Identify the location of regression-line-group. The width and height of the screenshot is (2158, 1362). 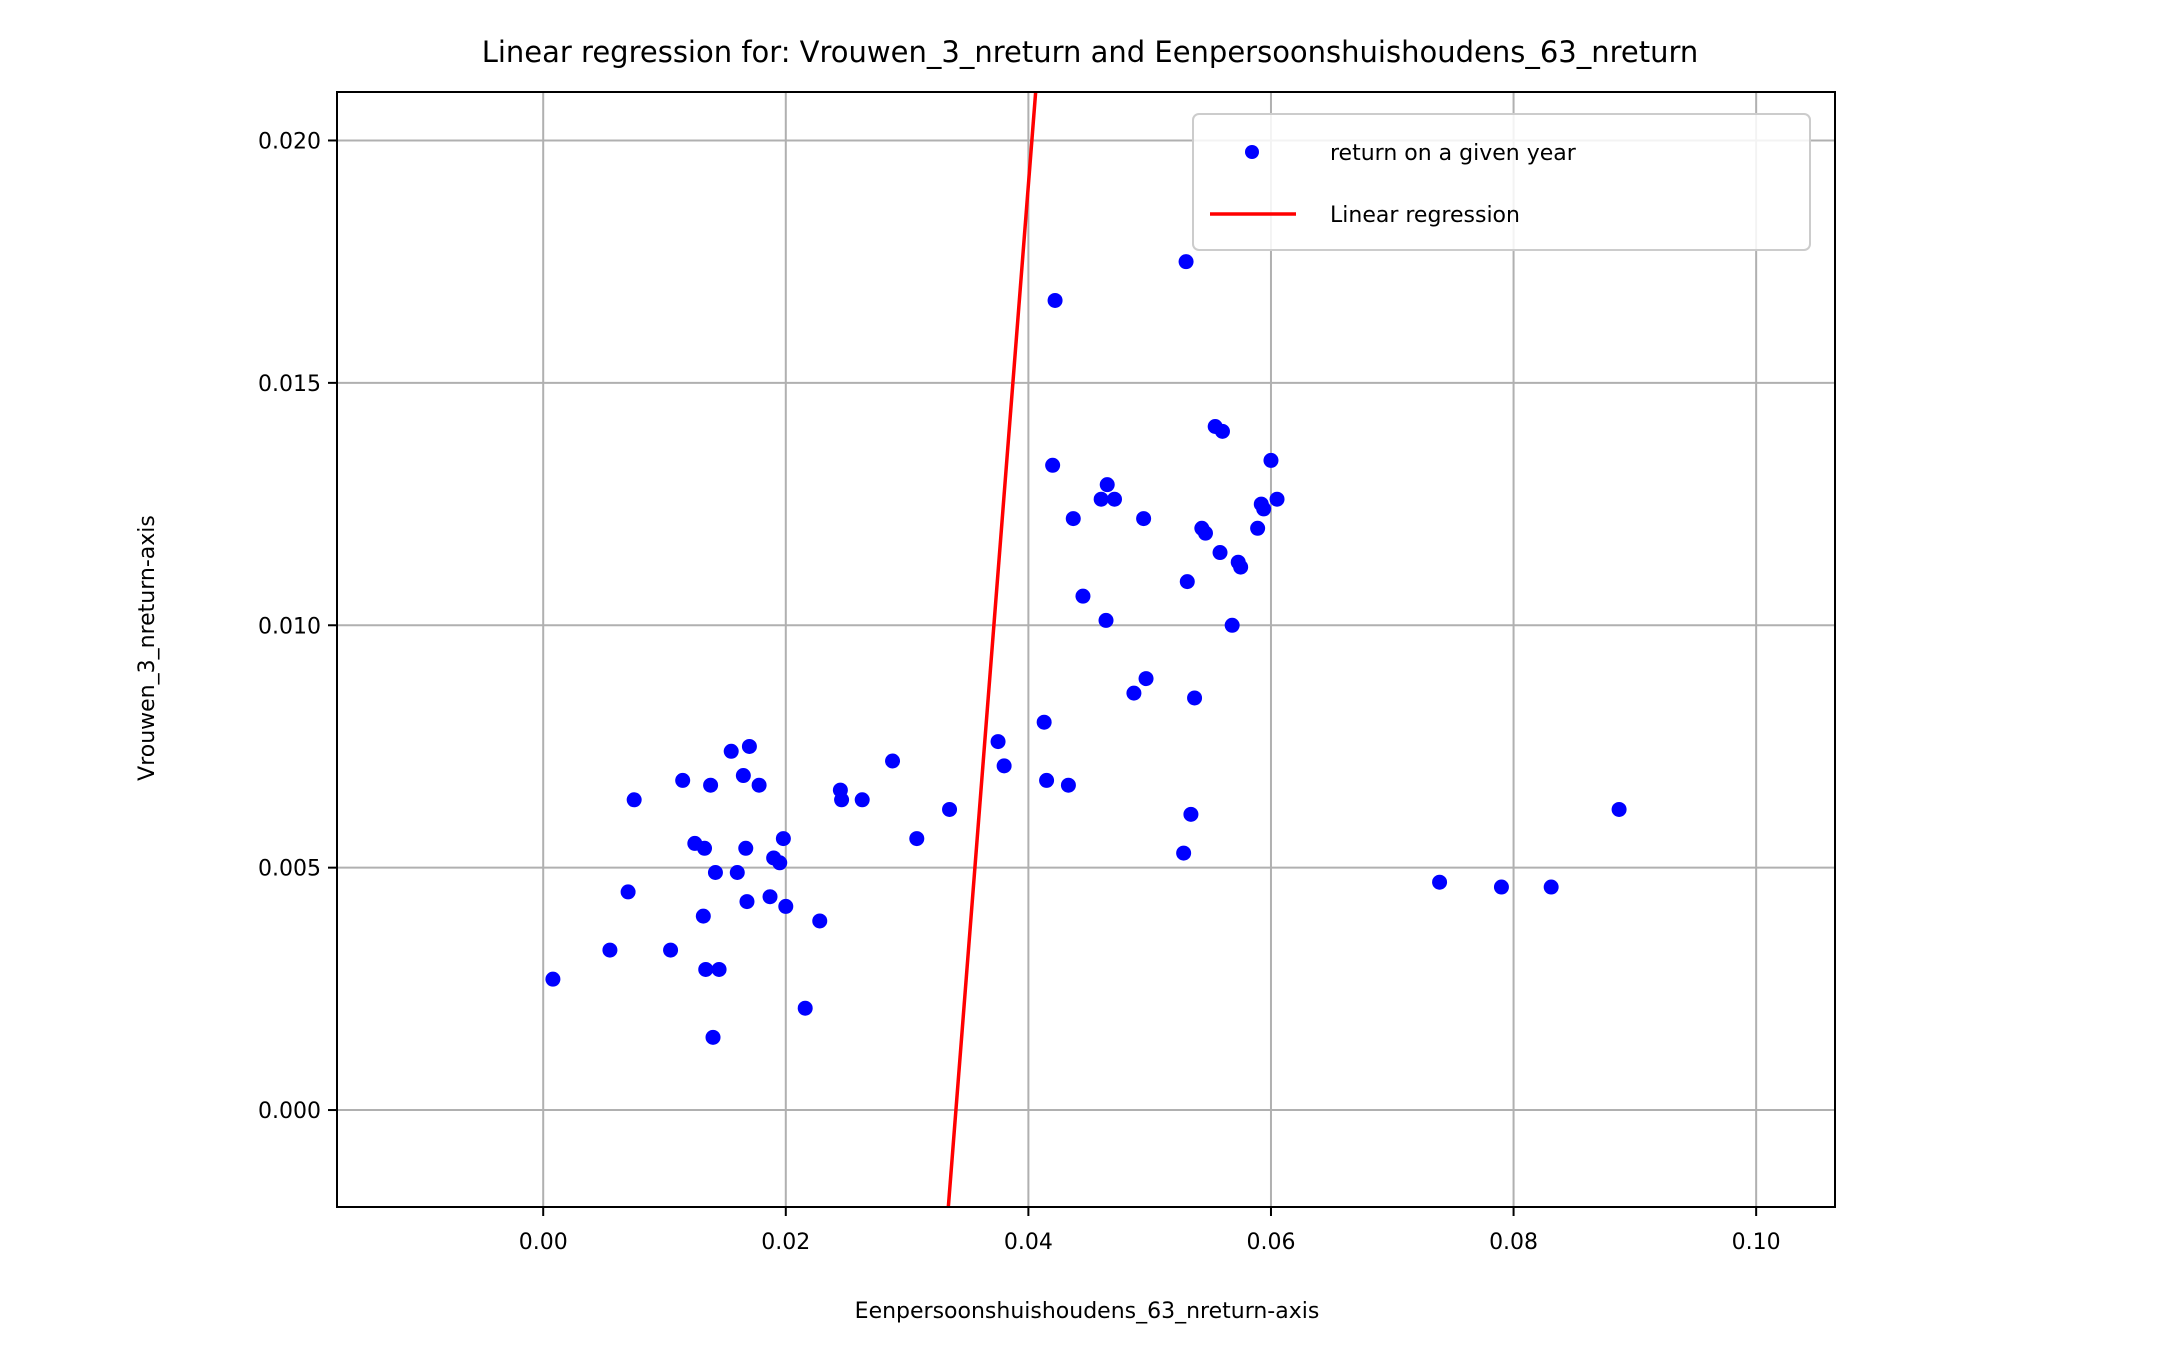
(992, 649).